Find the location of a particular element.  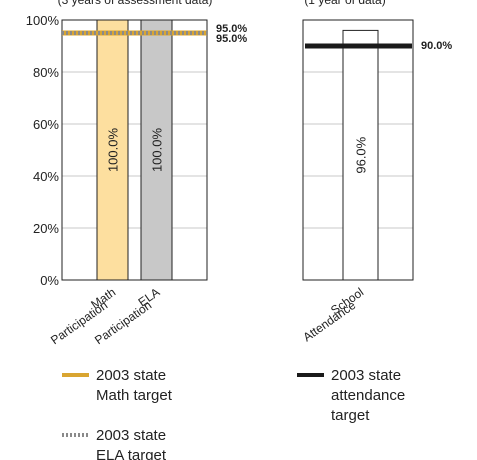

legend-label: ELA target is located at coordinates (131, 453).